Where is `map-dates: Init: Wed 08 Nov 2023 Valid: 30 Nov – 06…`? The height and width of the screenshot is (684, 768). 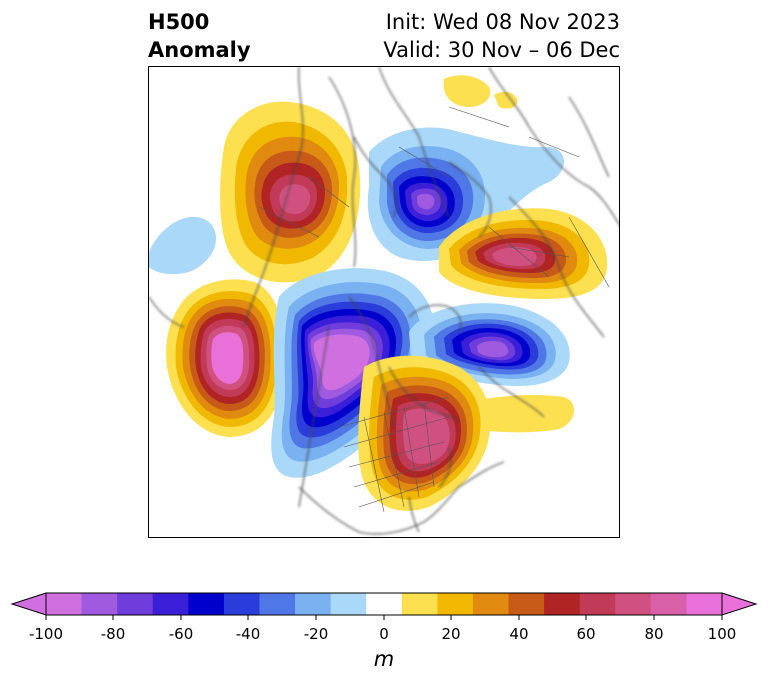 map-dates: Init: Wed 08 Nov 2023 Valid: 30 Nov – 06… is located at coordinates (501, 36).